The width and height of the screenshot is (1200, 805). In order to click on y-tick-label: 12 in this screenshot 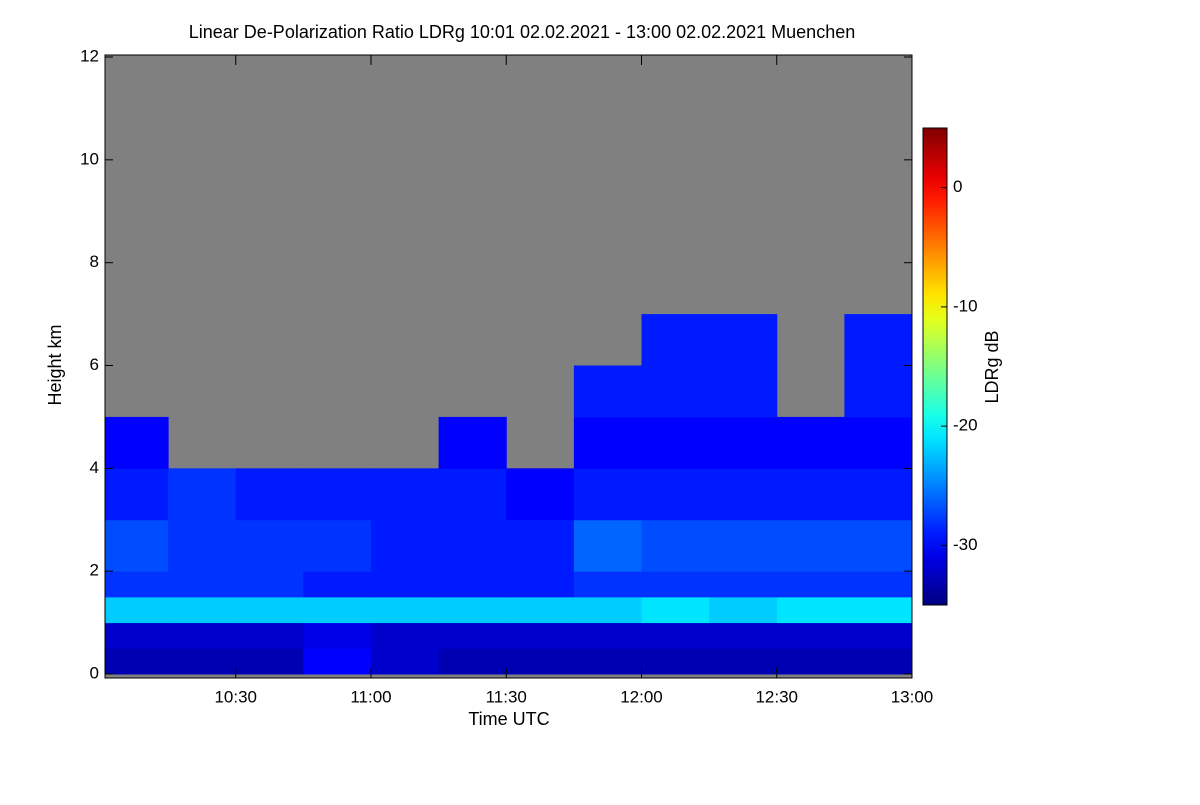, I will do `click(89, 55)`.